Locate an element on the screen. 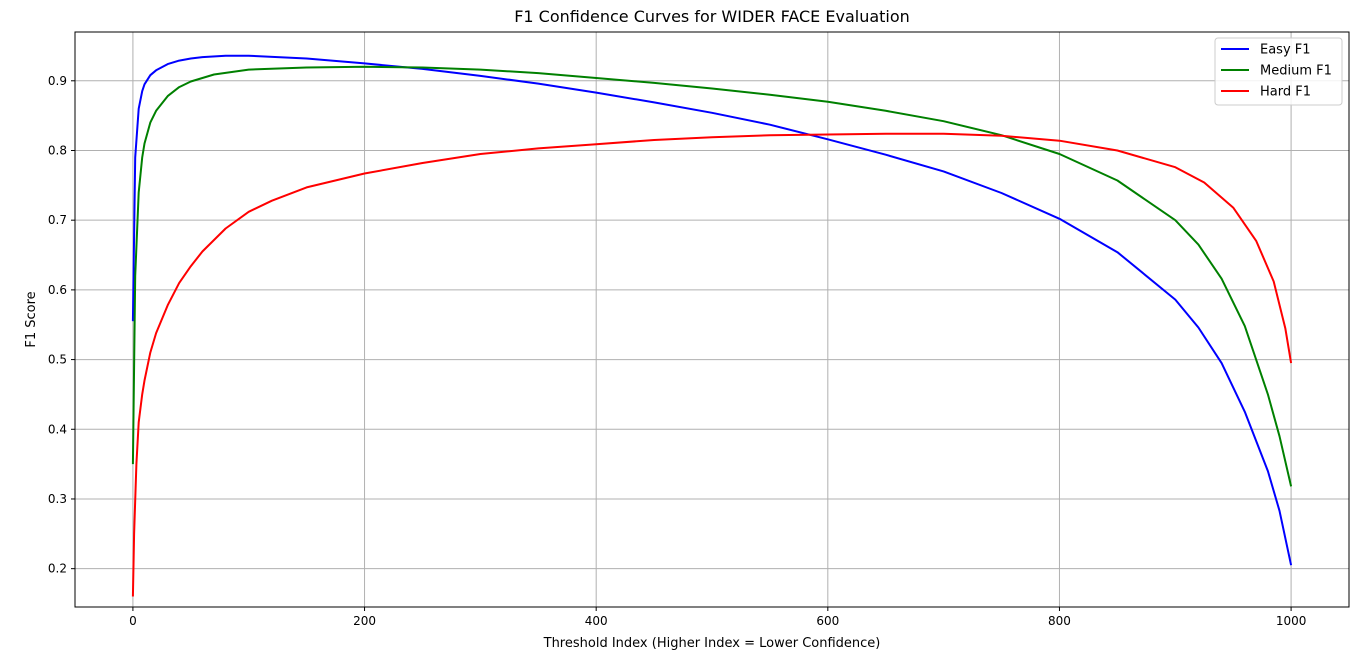  y-tick-label: 0.5 is located at coordinates (57, 360).